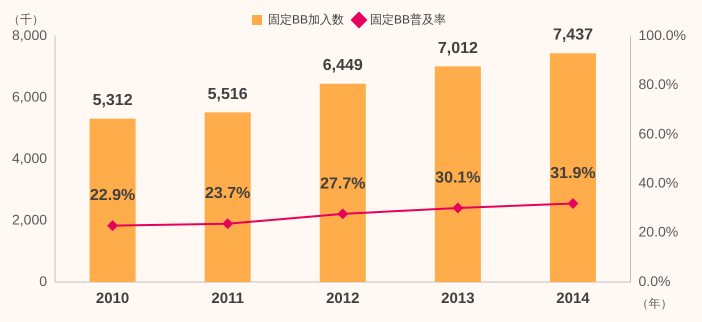 The image size is (702, 322). Describe the element at coordinates (662, 34) in the screenshot. I see `y2-tick-label: 100.0%` at that location.